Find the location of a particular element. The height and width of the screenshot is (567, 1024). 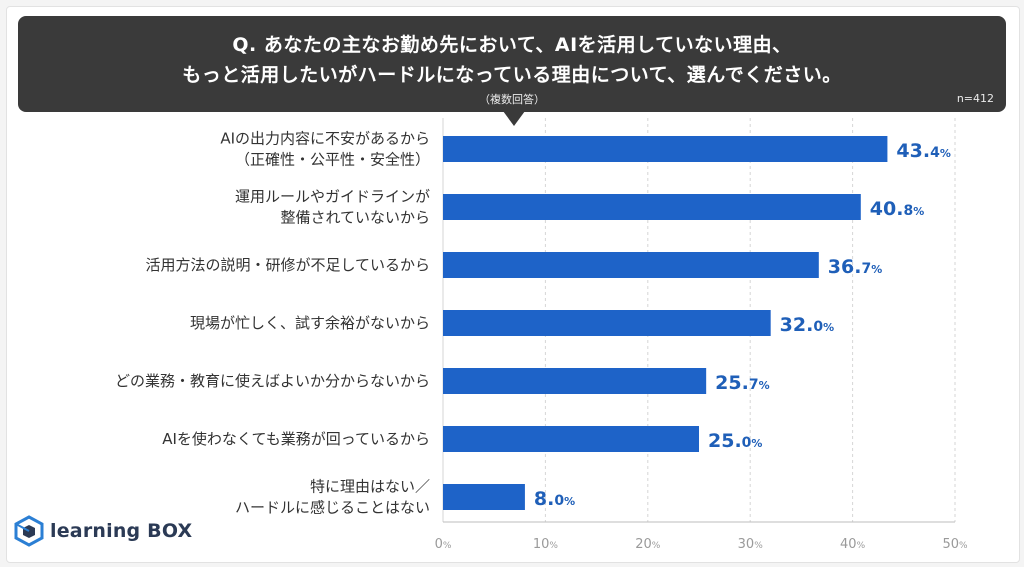

category-label: （正確性・公平性・安全性） is located at coordinates (332, 160).